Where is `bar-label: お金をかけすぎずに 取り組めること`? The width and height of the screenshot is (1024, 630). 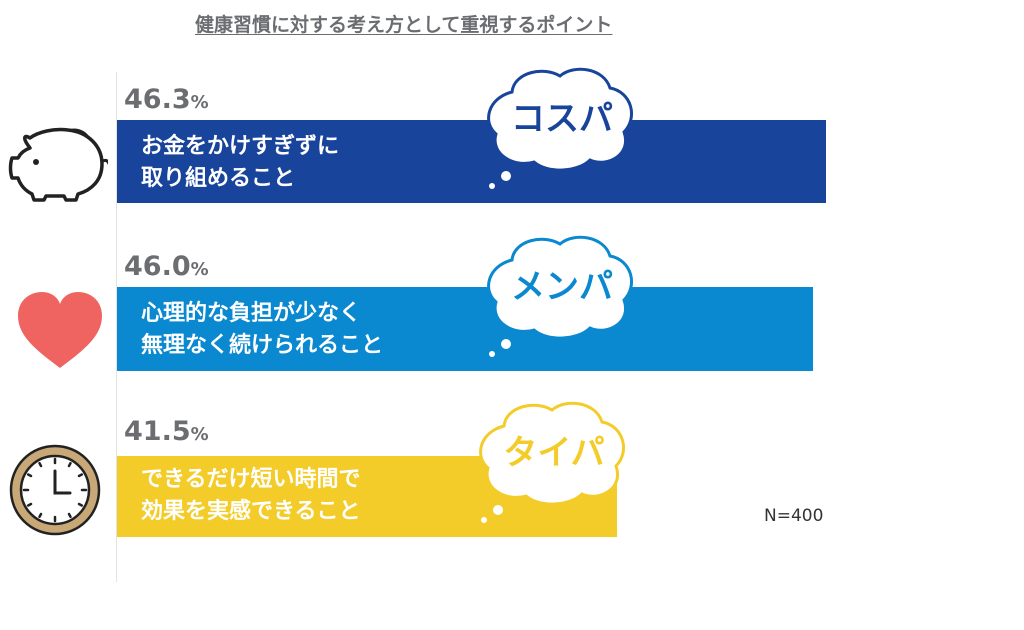 bar-label: お金をかけすぎずに 取り組めること is located at coordinates (240, 162).